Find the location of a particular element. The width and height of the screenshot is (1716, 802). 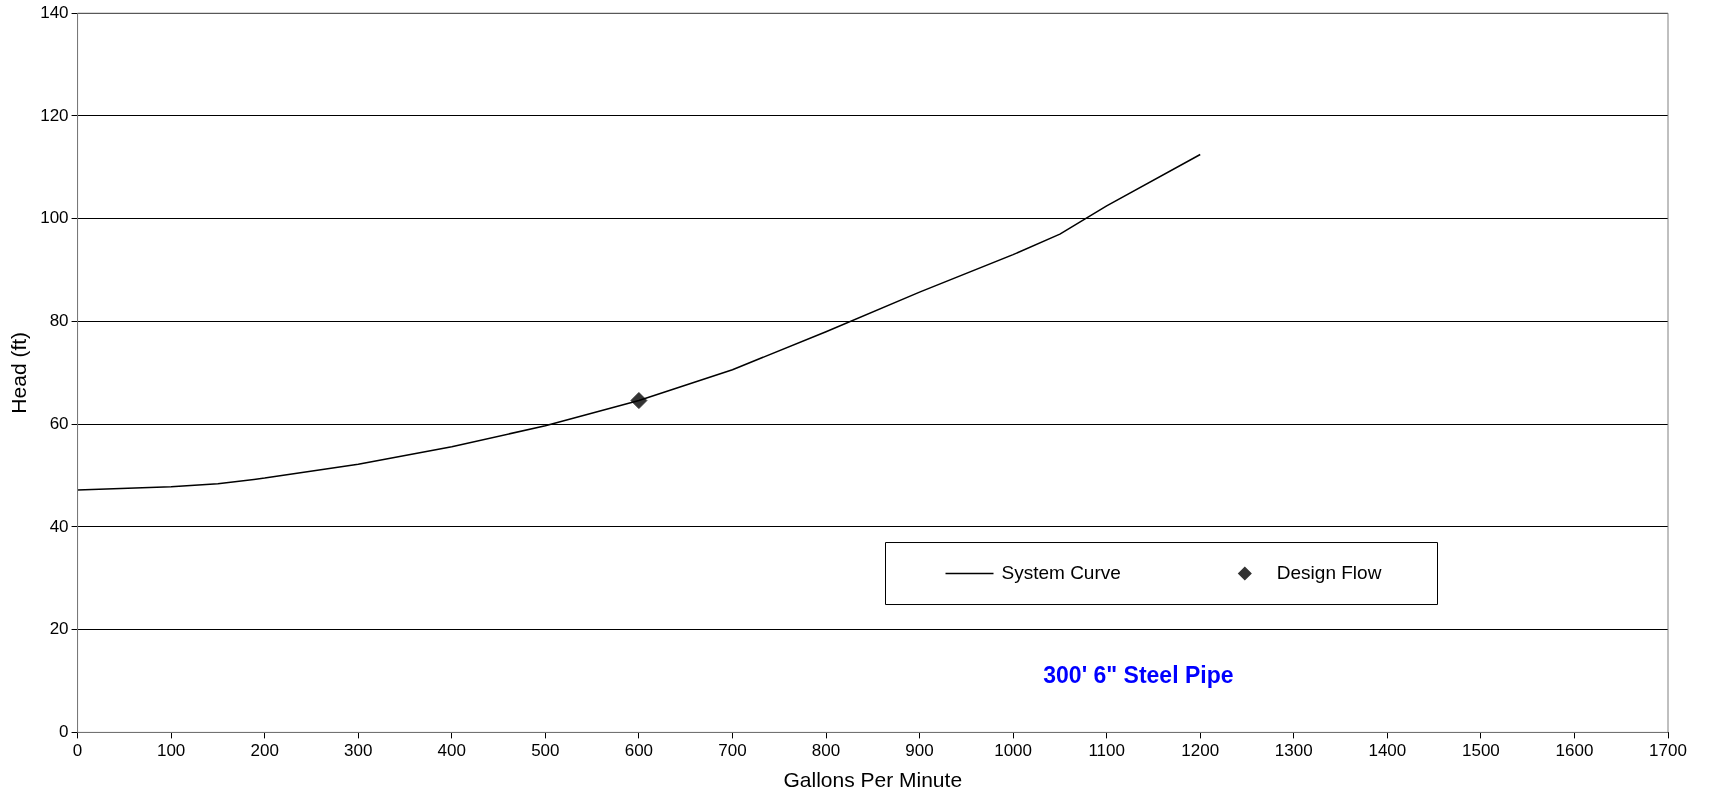

x-tick-label: 400 is located at coordinates (451, 751).